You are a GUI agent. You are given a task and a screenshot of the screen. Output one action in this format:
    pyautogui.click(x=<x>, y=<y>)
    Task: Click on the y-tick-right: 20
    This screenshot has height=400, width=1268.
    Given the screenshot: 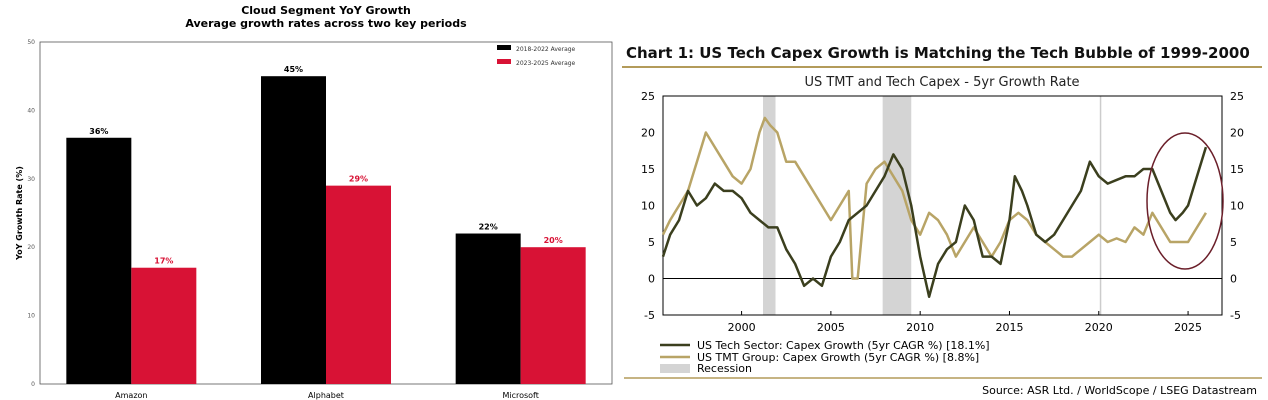 What is the action you would take?
    pyautogui.click(x=1237, y=133)
    